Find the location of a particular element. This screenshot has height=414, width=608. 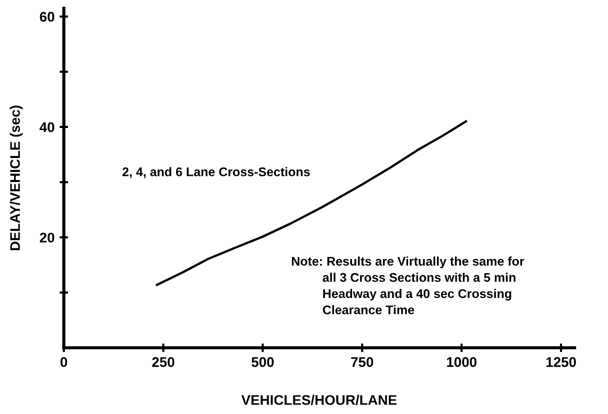

y-tick-label: 40 is located at coordinates (47, 127).